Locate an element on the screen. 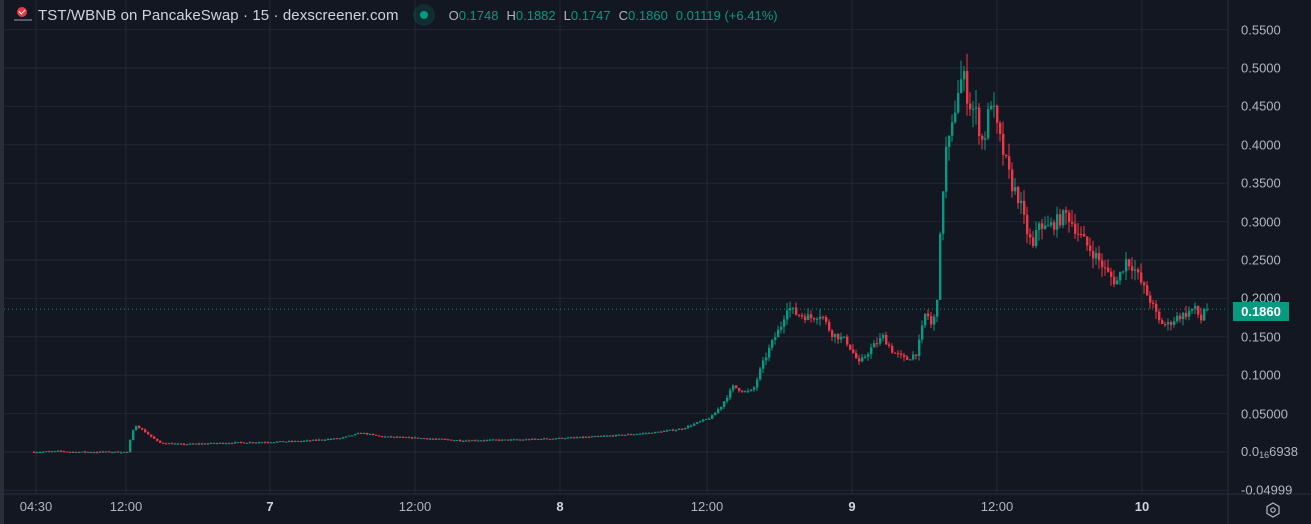  high-label: H is located at coordinates (511, 15).